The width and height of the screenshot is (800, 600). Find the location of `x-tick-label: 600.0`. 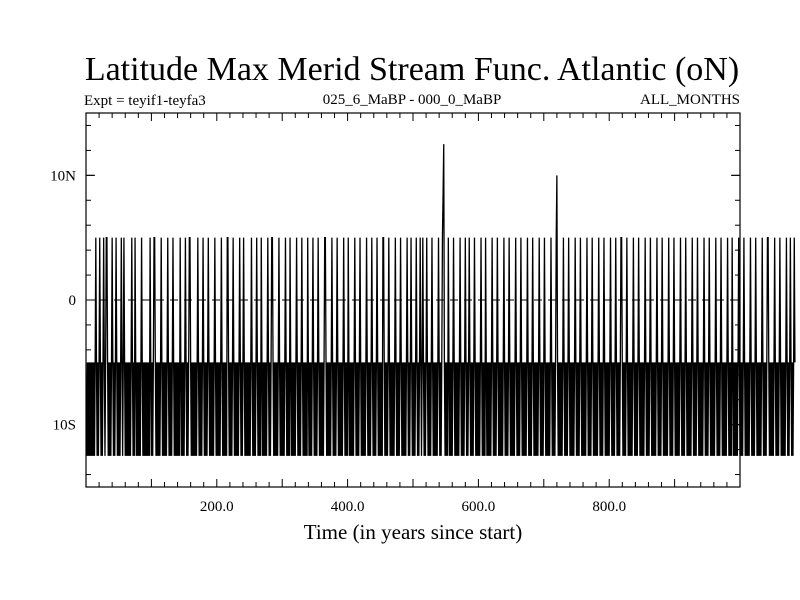

x-tick-label: 600.0 is located at coordinates (479, 507).